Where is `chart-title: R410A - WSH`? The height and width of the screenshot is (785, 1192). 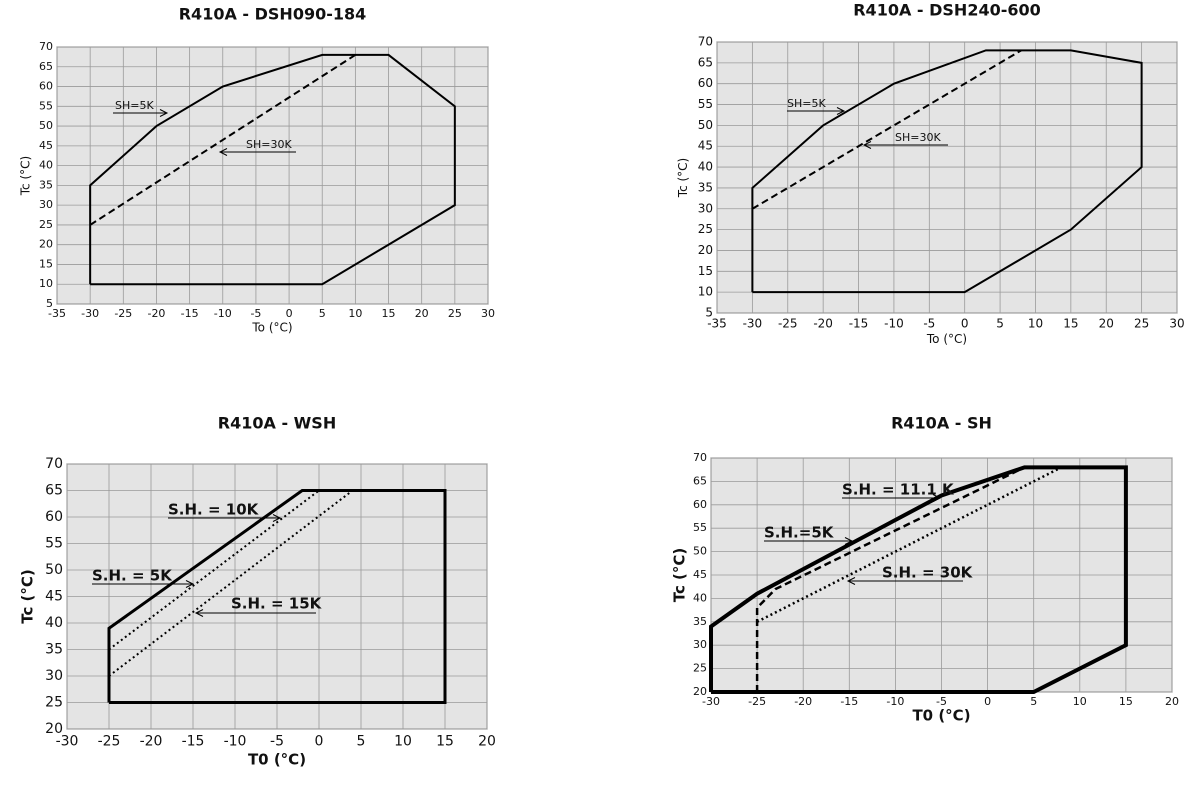
chart-title: R410A - WSH is located at coordinates (277, 423).